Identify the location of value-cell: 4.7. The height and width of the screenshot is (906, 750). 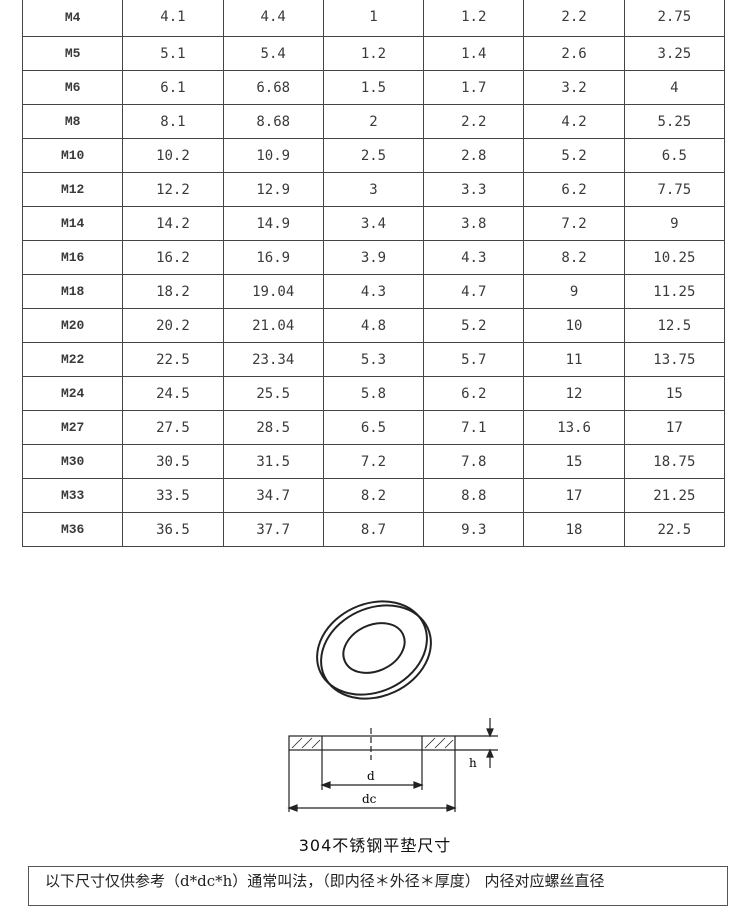
(474, 291).